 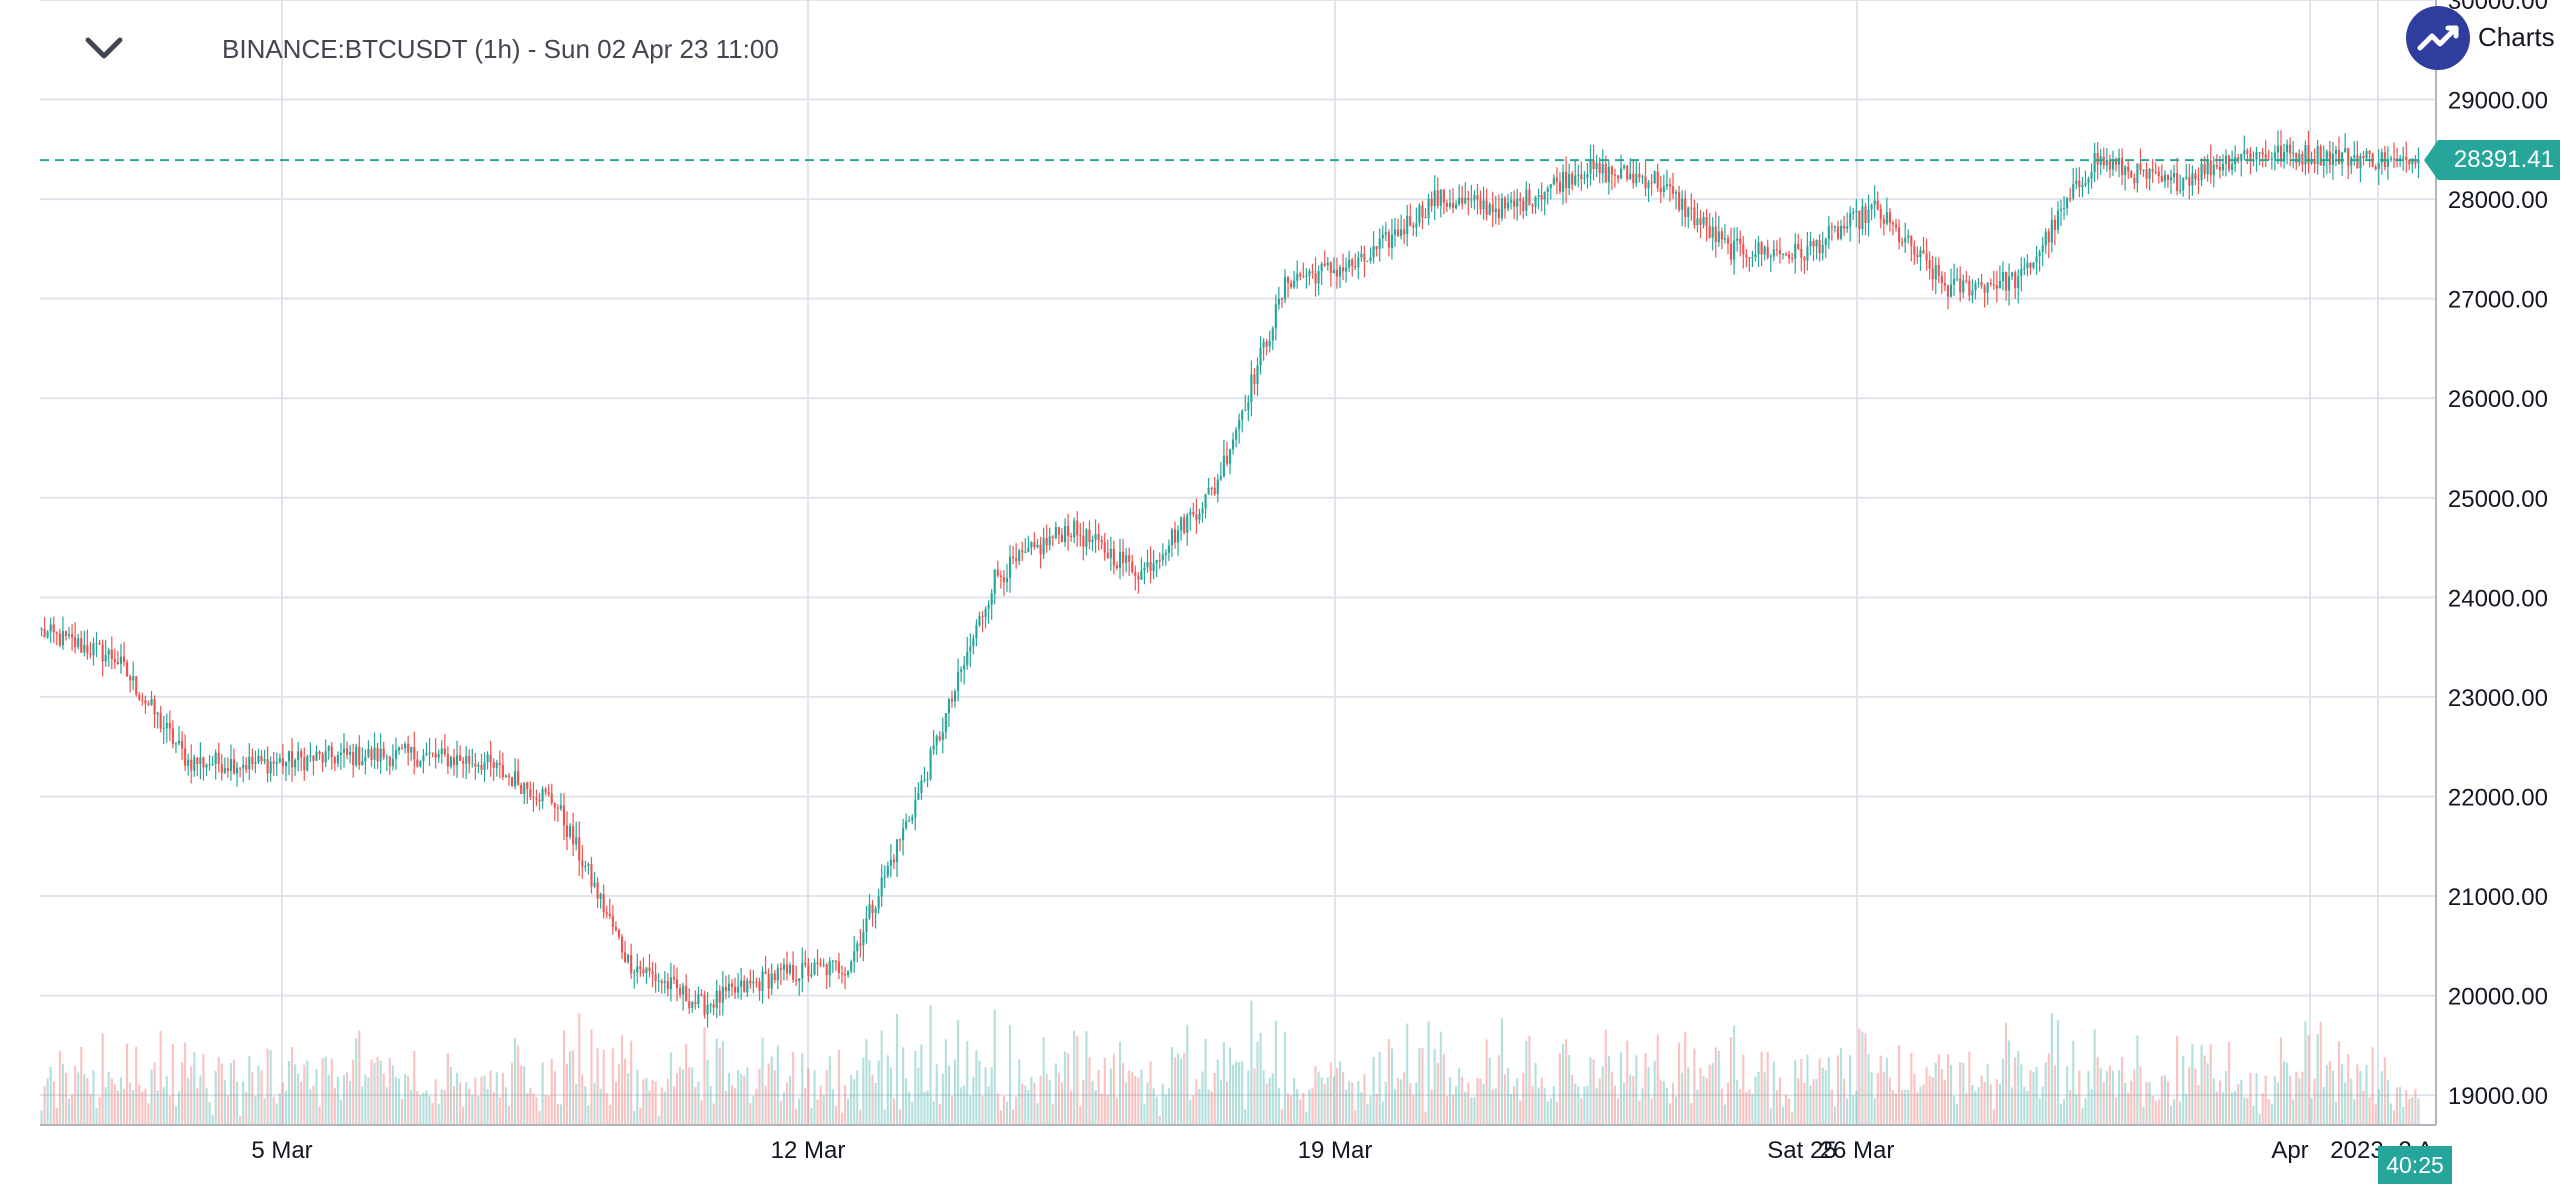 What do you see at coordinates (104, 50) in the screenshot?
I see `collapse-chevron-icon` at bounding box center [104, 50].